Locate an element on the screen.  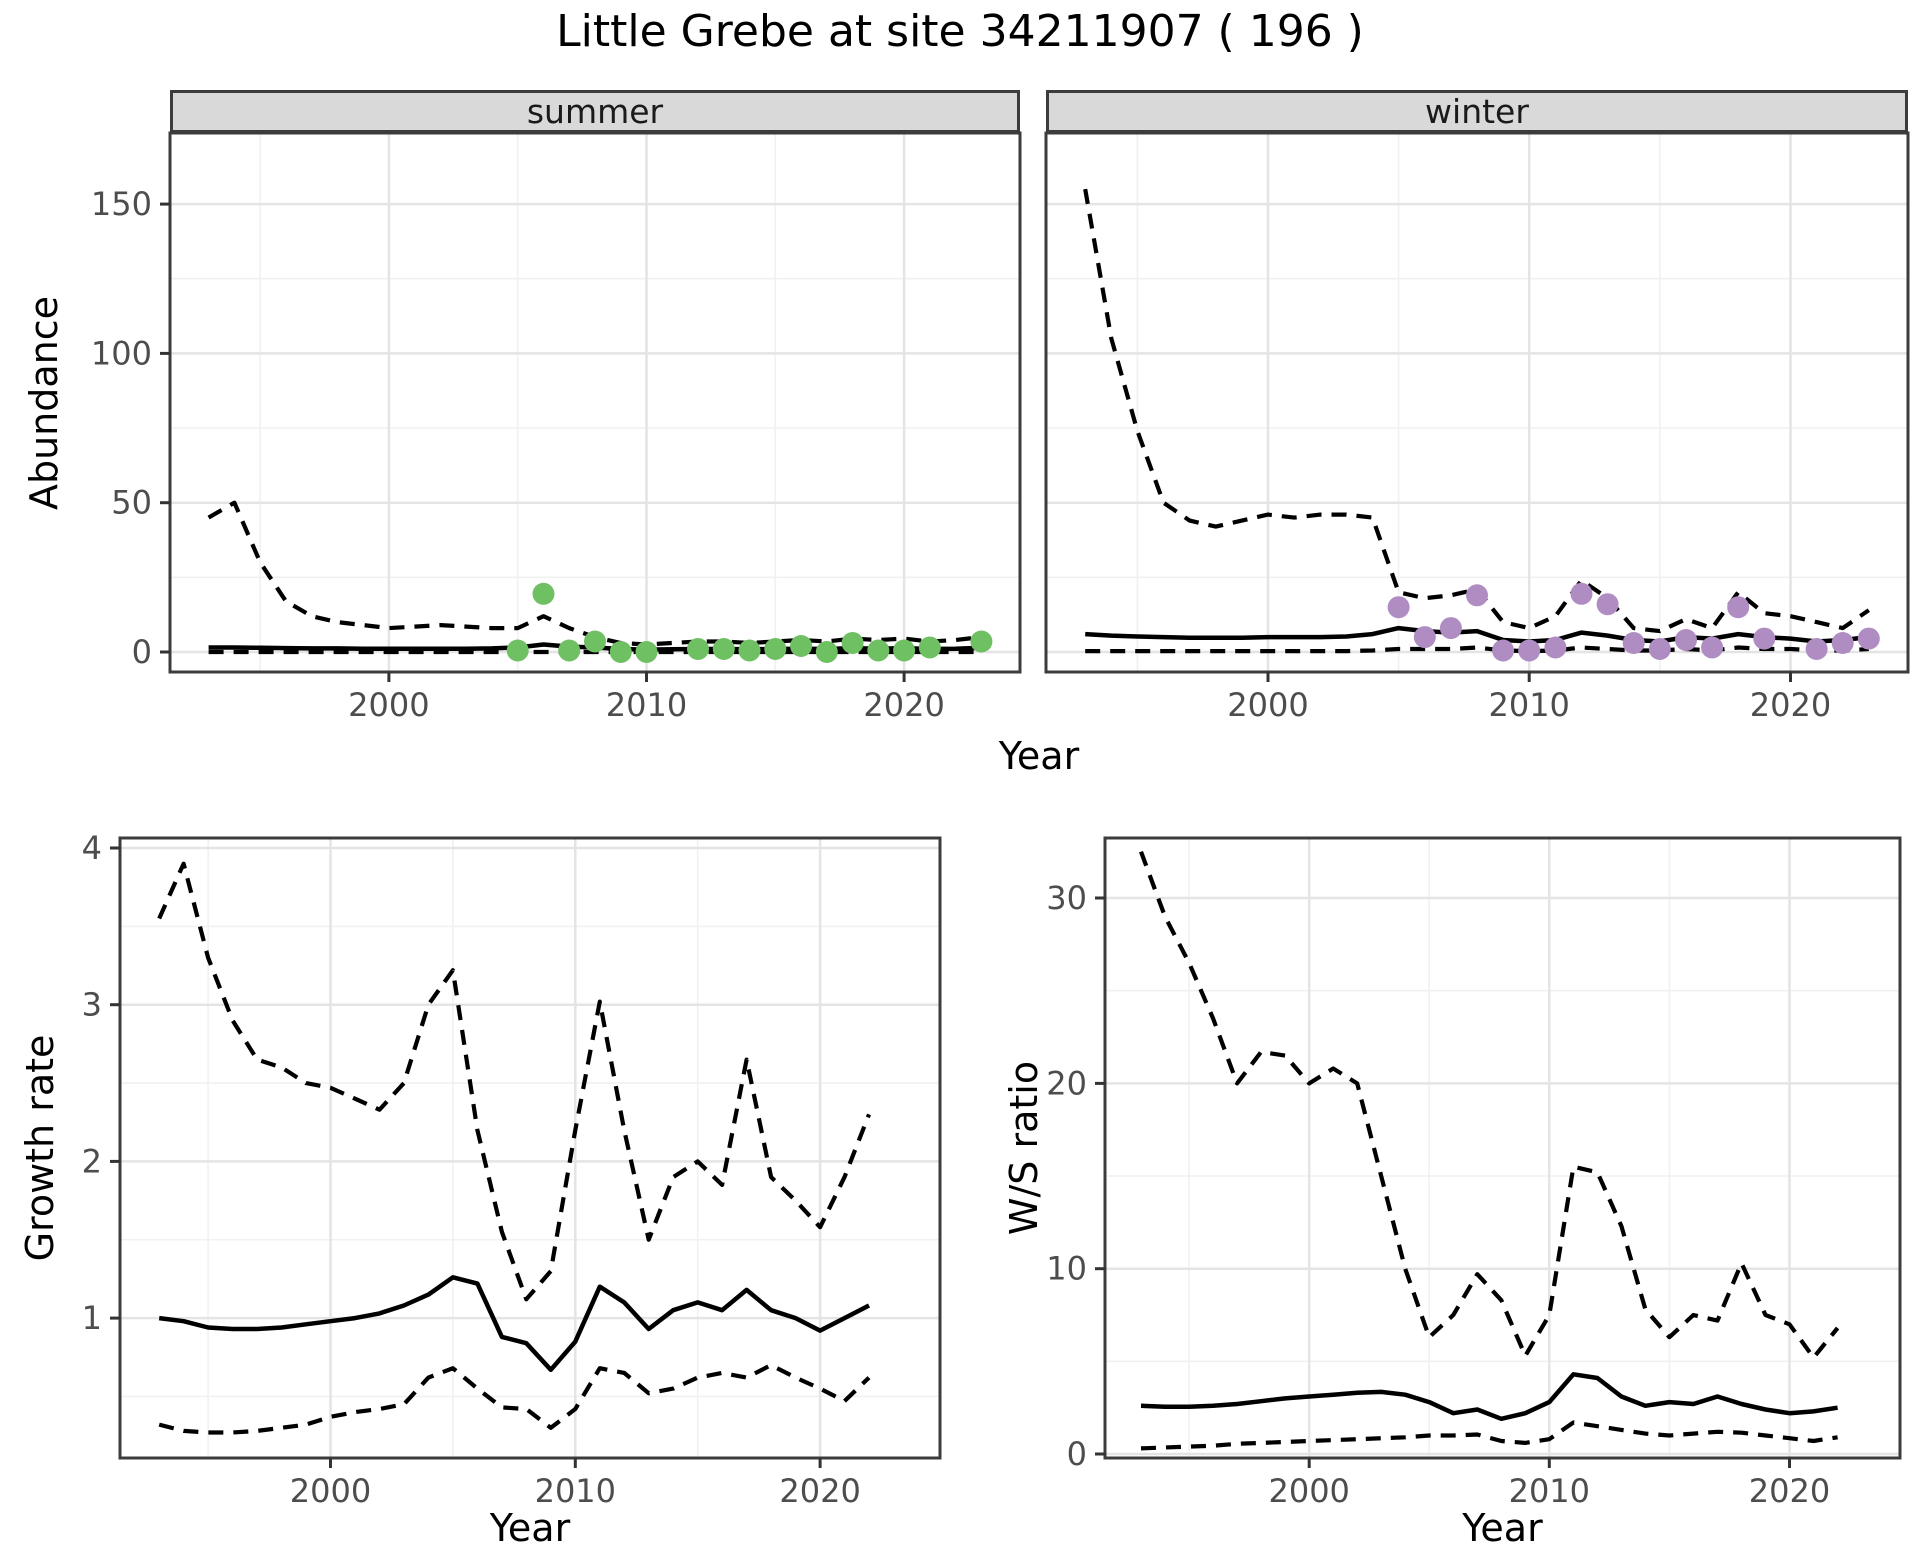
facet-strip-winter-label: winter is located at coordinates (1477, 111).